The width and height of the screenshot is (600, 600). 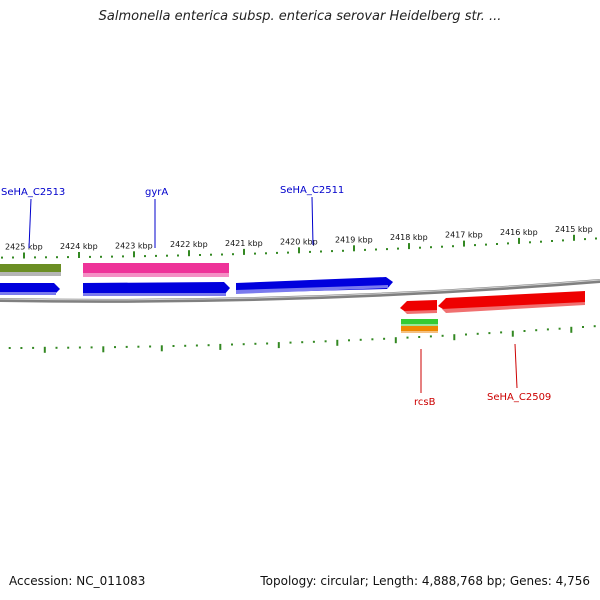 What do you see at coordinates (244, 243) in the screenshot?
I see `scale-tick-label: 2421 kbp` at bounding box center [244, 243].